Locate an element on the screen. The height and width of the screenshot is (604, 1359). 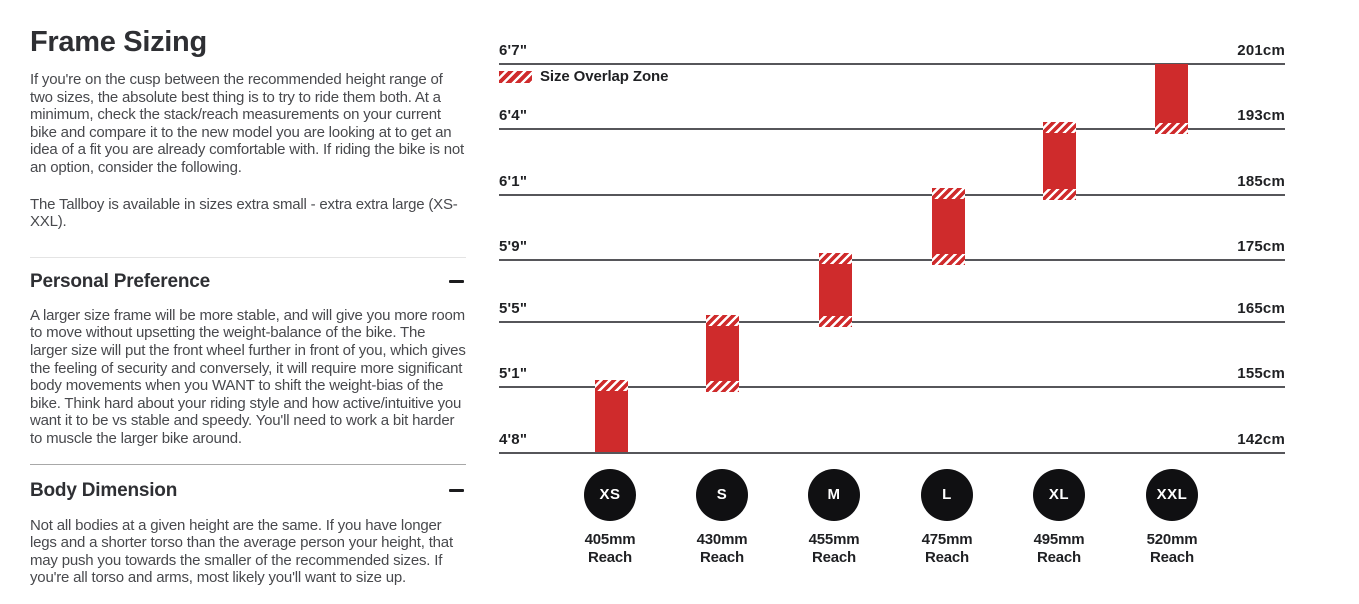
reach-label-xl: 495mm Reach is located at coordinates (1059, 549).